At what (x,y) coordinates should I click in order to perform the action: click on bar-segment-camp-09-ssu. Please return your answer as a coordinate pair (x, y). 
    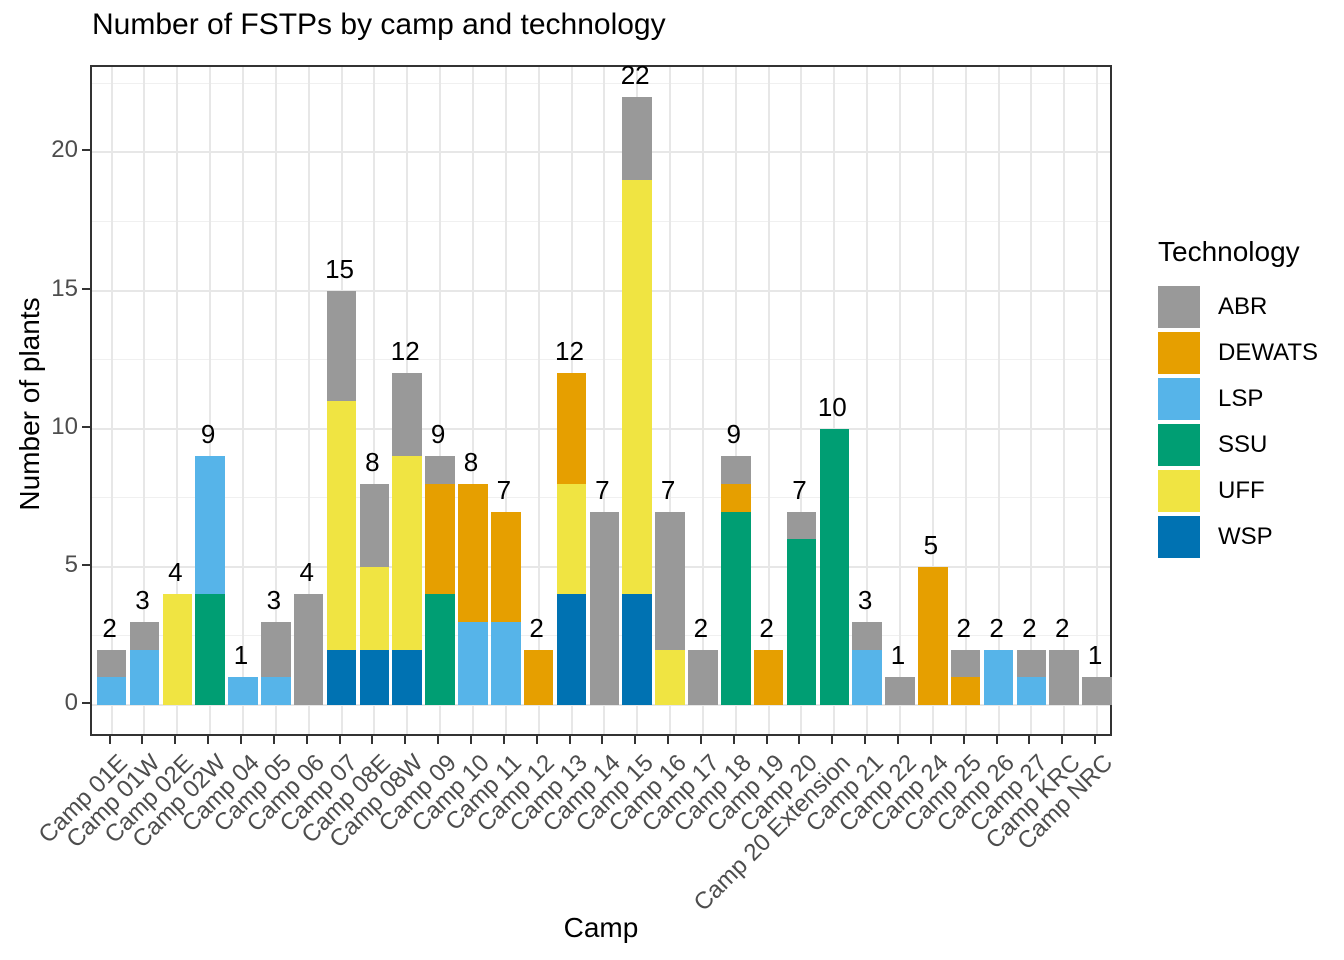
    Looking at the image, I should click on (440, 649).